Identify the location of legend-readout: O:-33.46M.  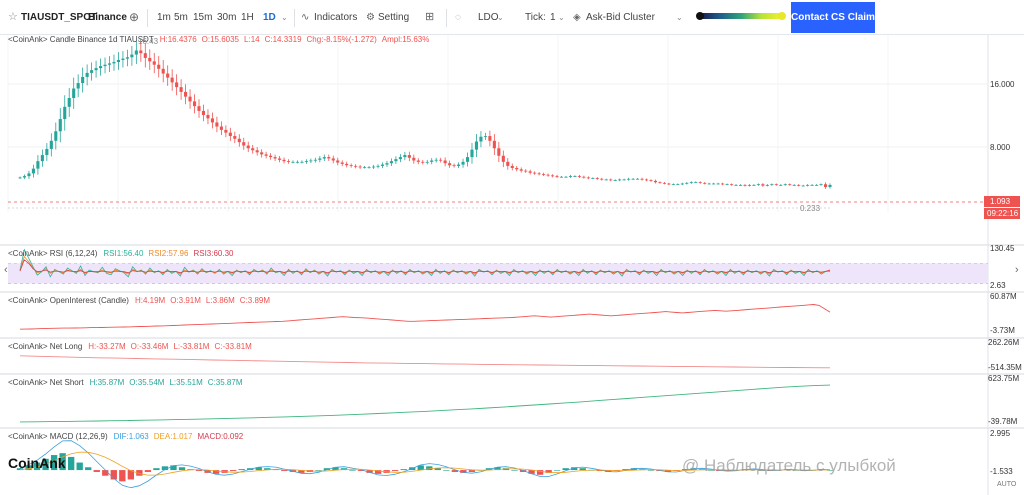
(150, 346).